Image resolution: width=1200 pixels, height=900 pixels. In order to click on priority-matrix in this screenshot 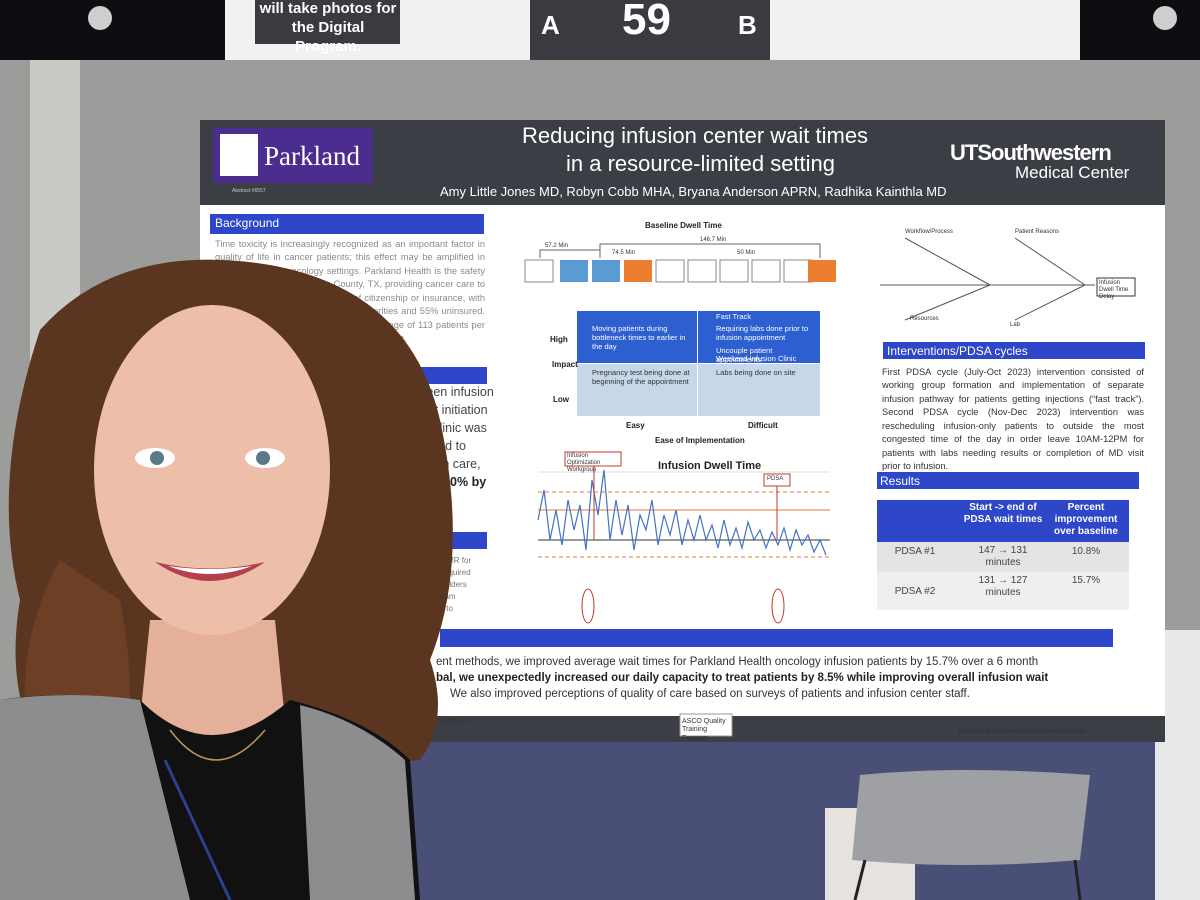, I will do `click(698, 363)`.